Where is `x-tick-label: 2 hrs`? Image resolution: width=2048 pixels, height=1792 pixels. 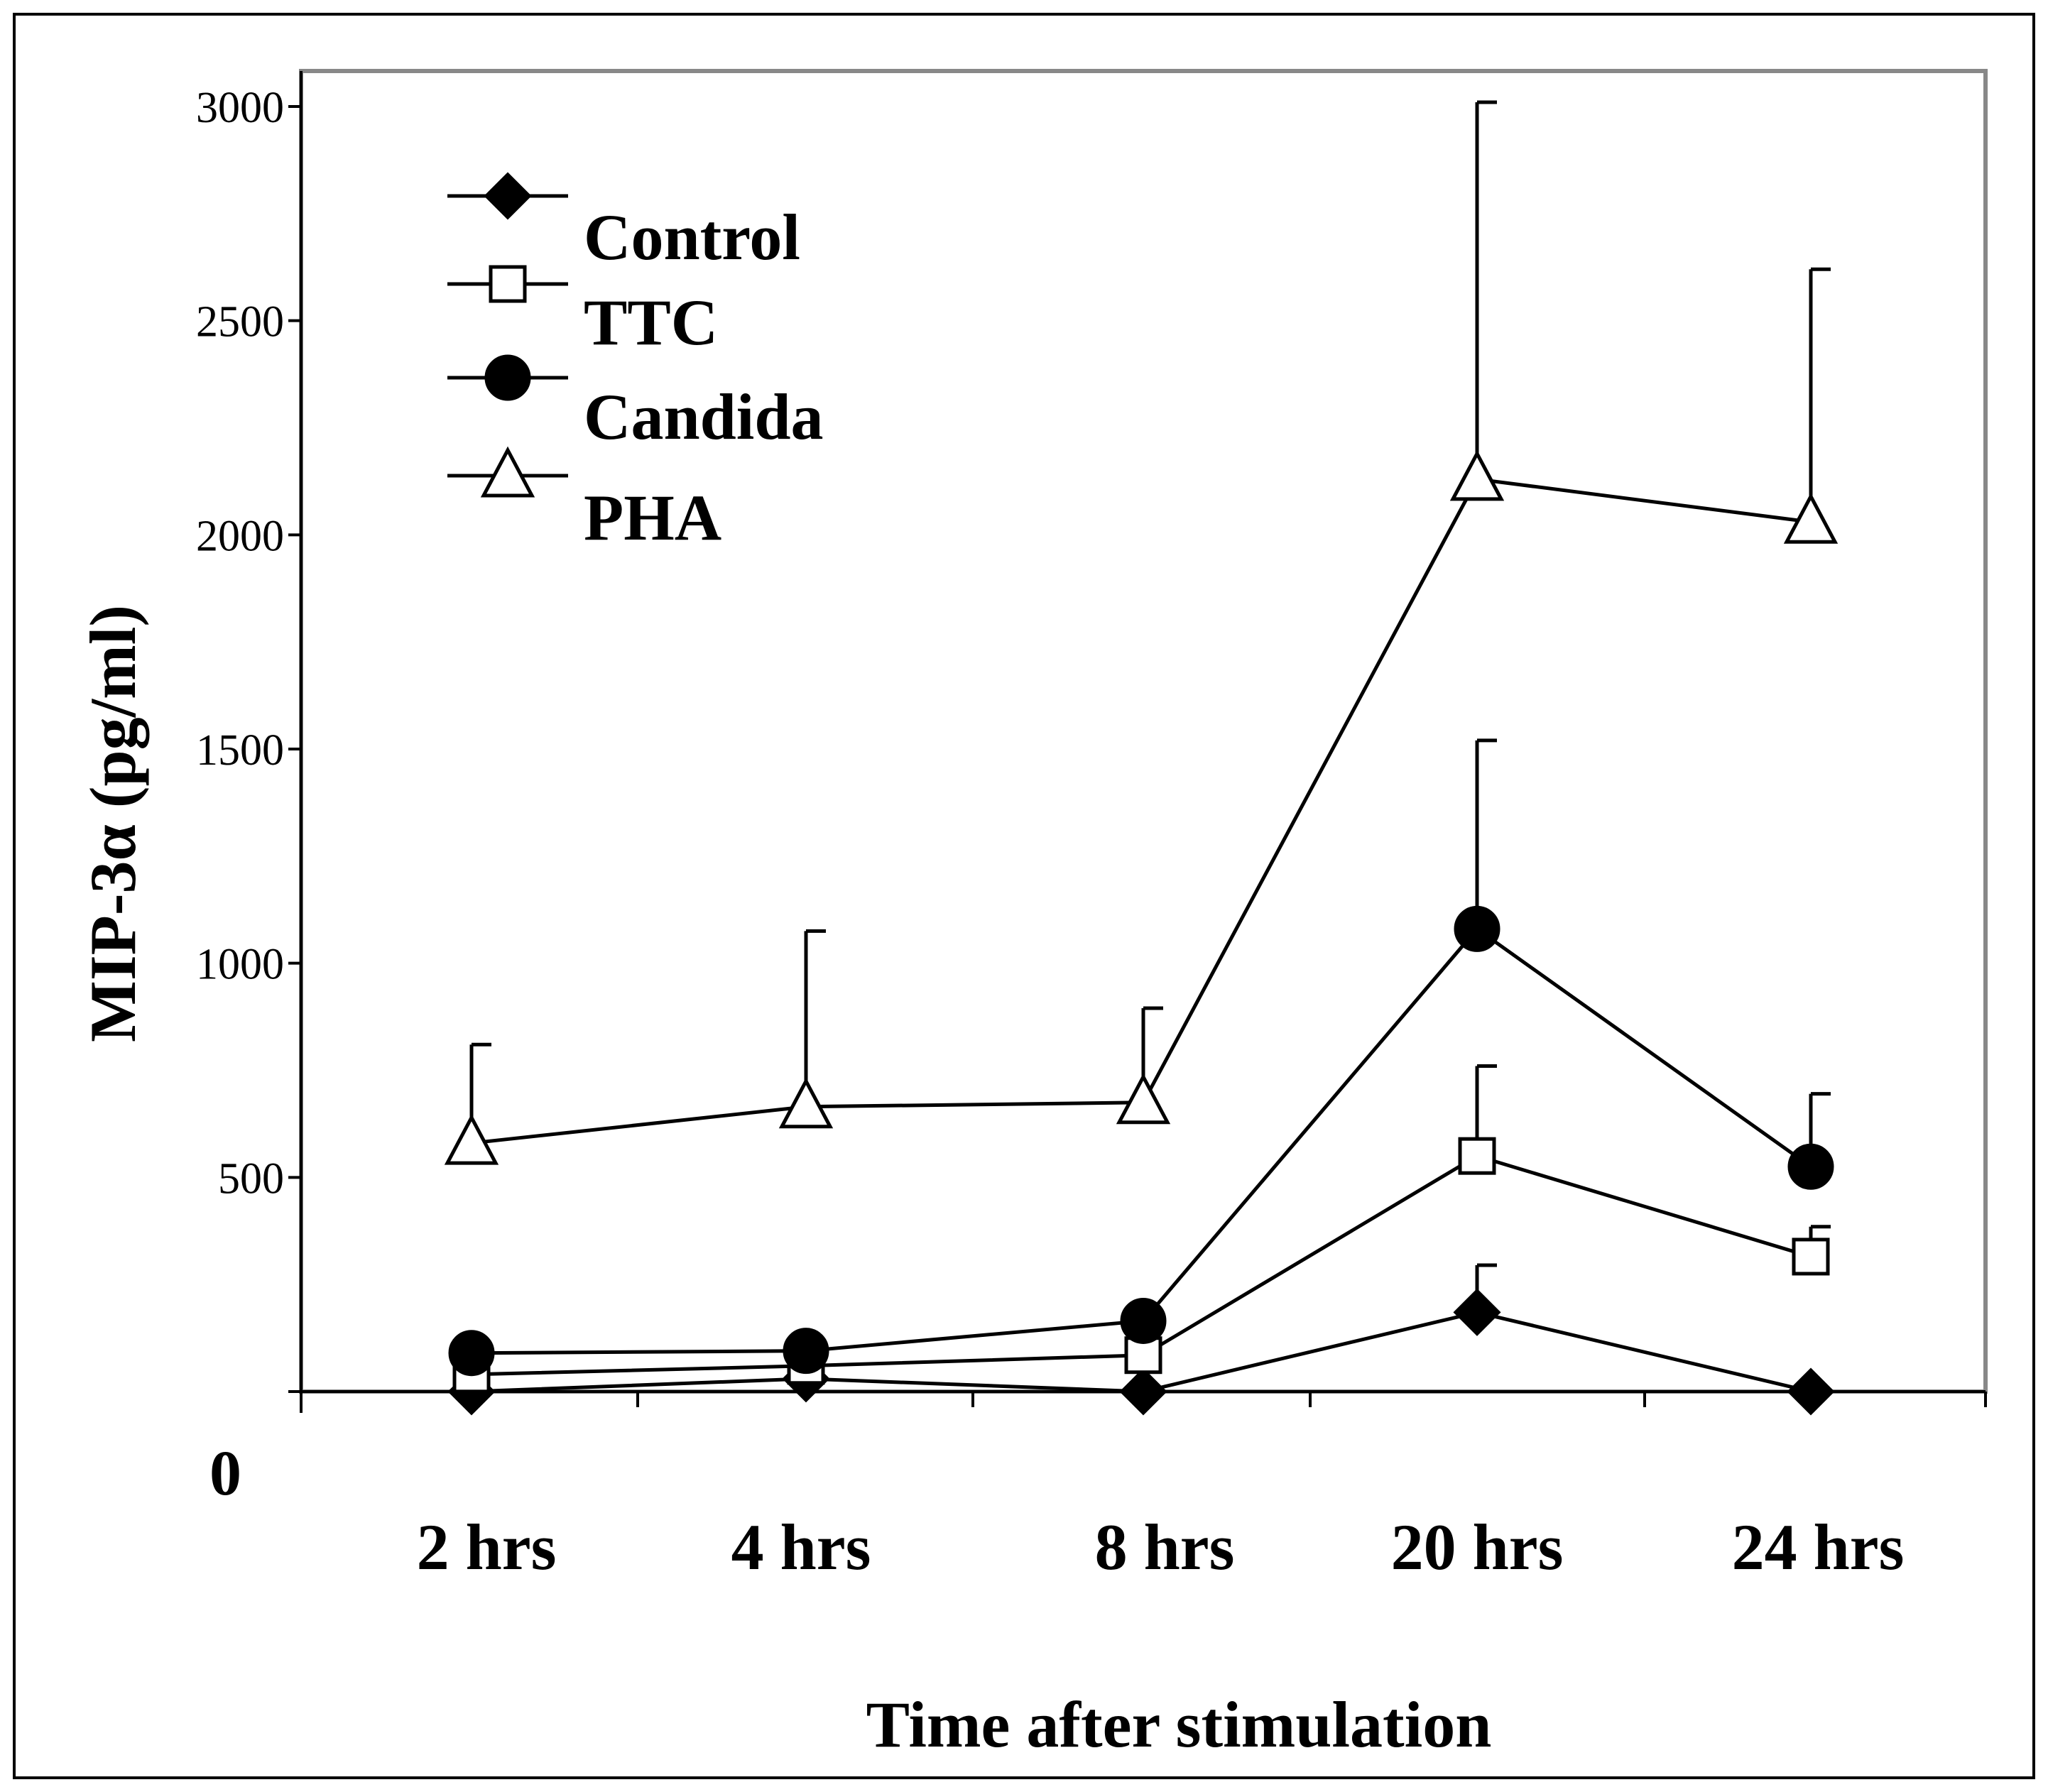 x-tick-label: 2 hrs is located at coordinates (487, 1547).